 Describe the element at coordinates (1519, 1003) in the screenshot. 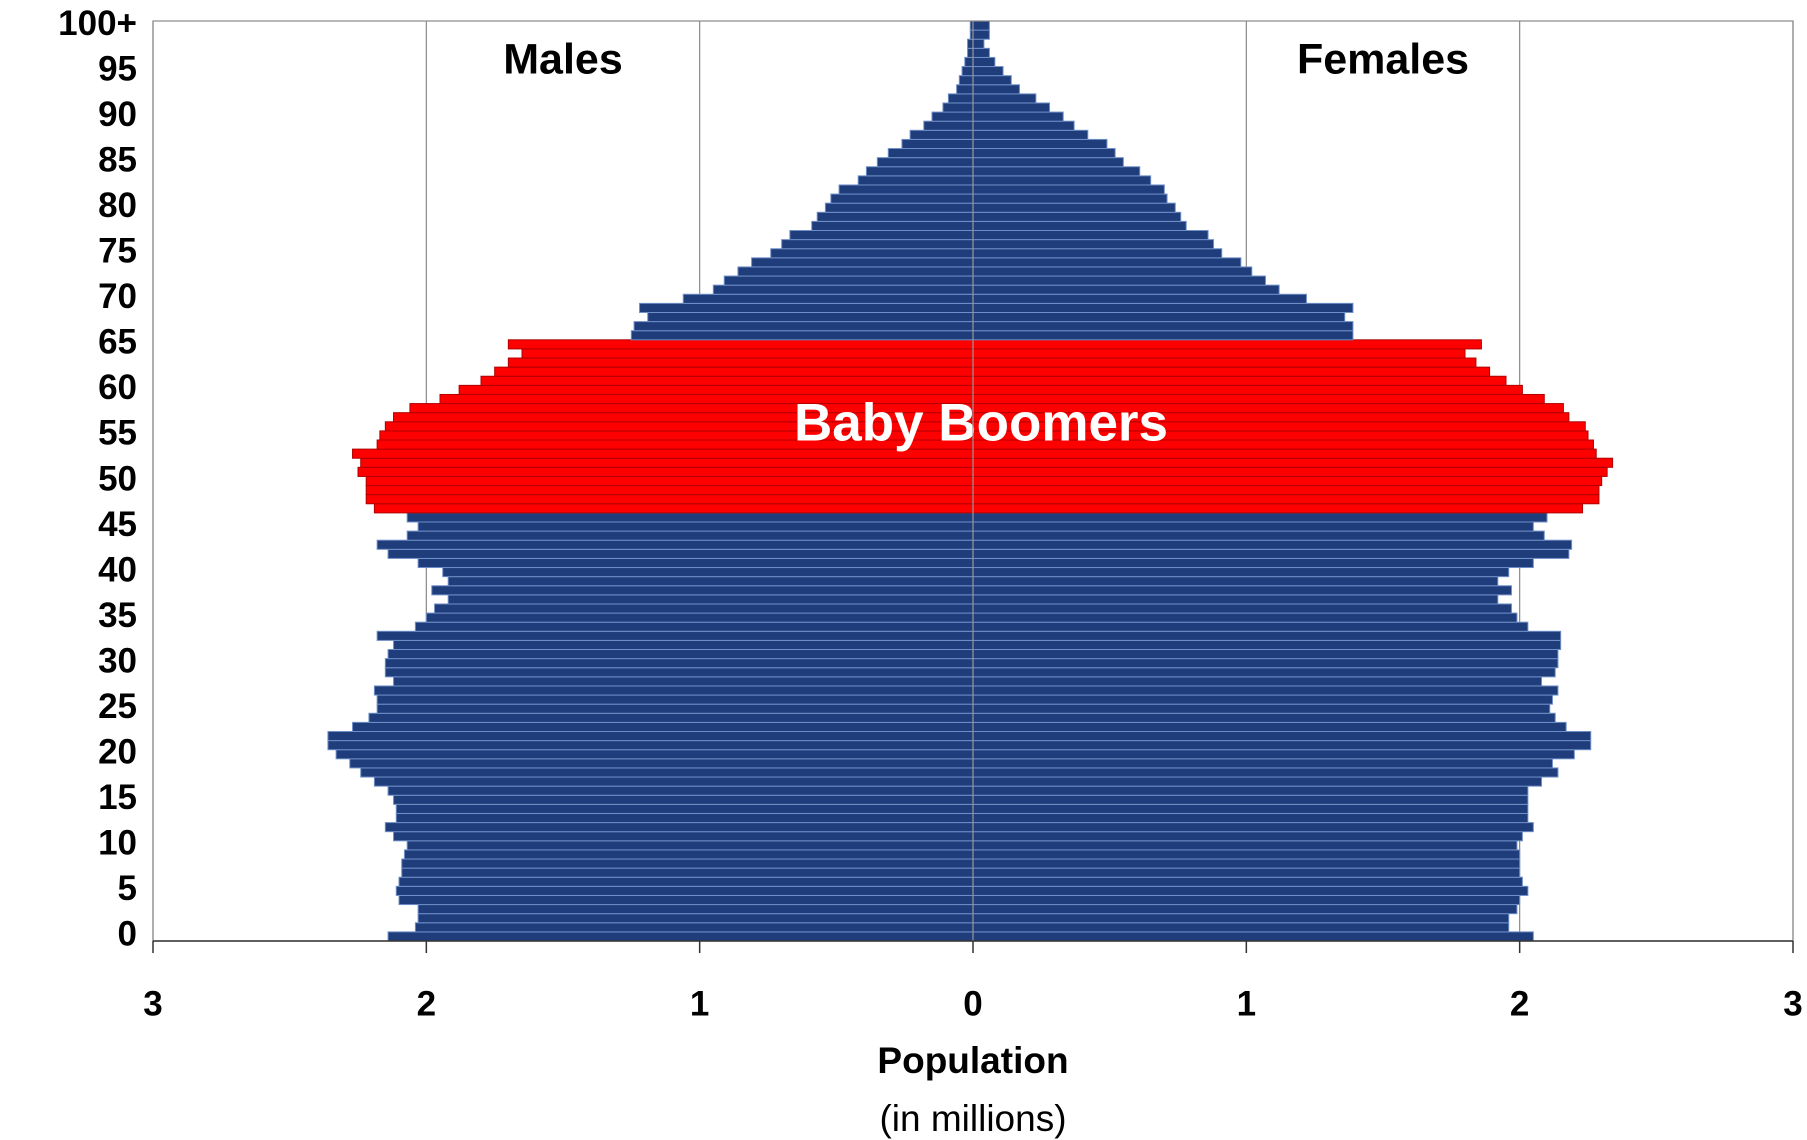

I see `x-tick-label: 2` at that location.